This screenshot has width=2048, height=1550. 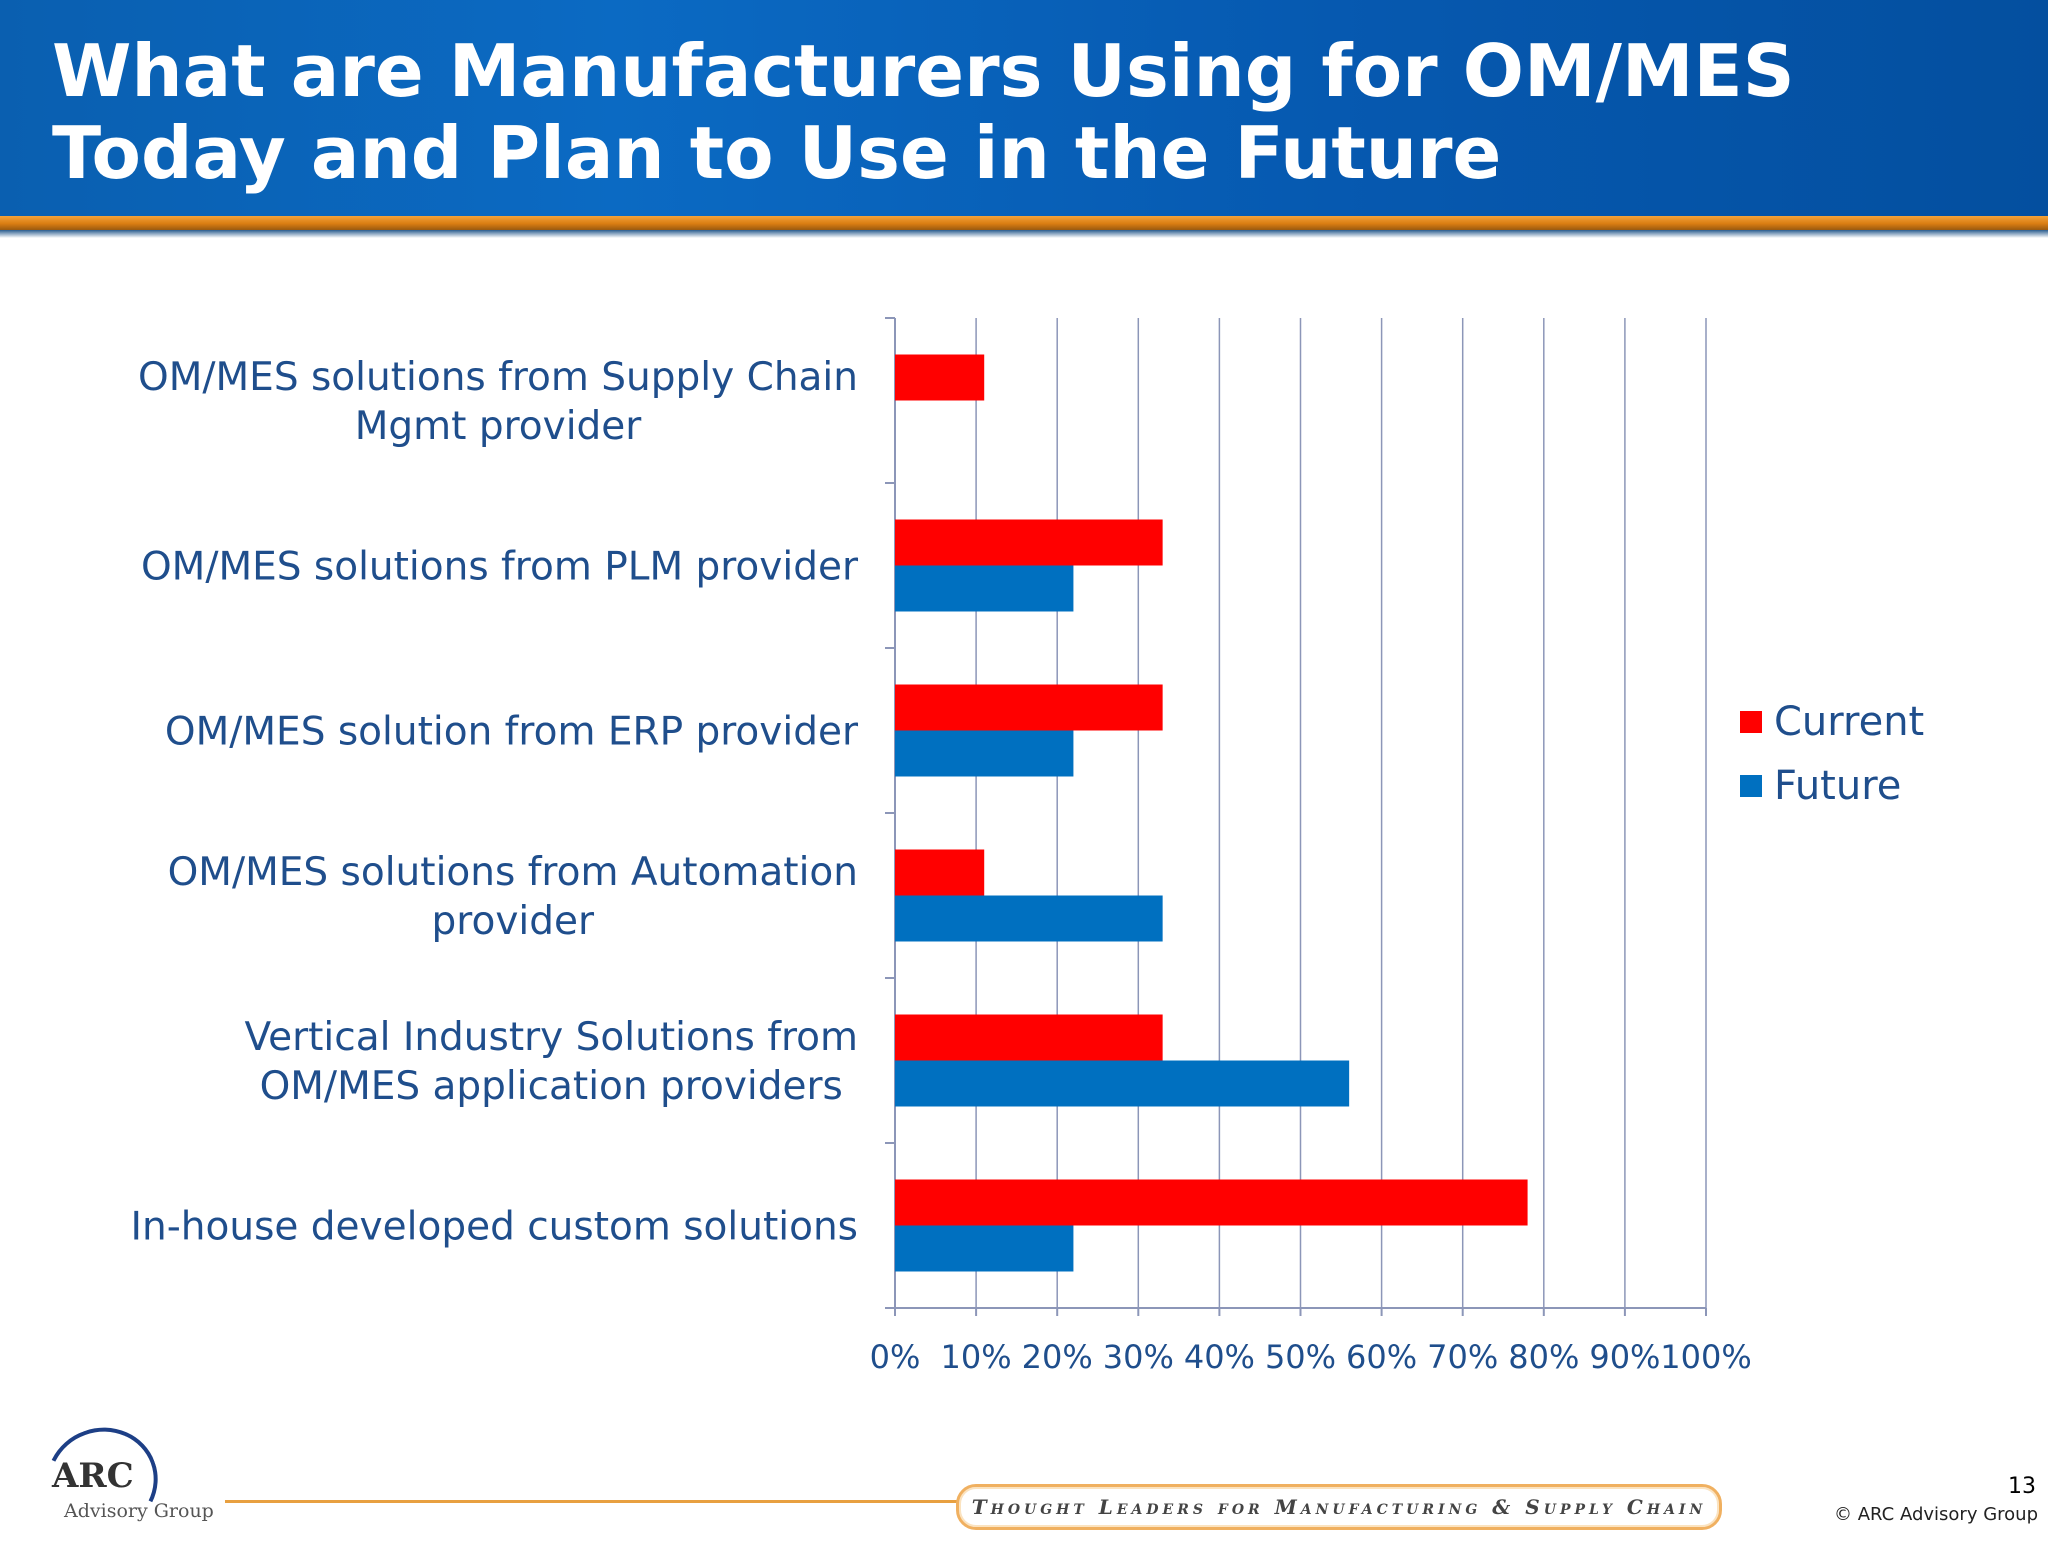 What do you see at coordinates (1936, 1514) in the screenshot?
I see `copyright-notice: © ARC Advisory Group` at bounding box center [1936, 1514].